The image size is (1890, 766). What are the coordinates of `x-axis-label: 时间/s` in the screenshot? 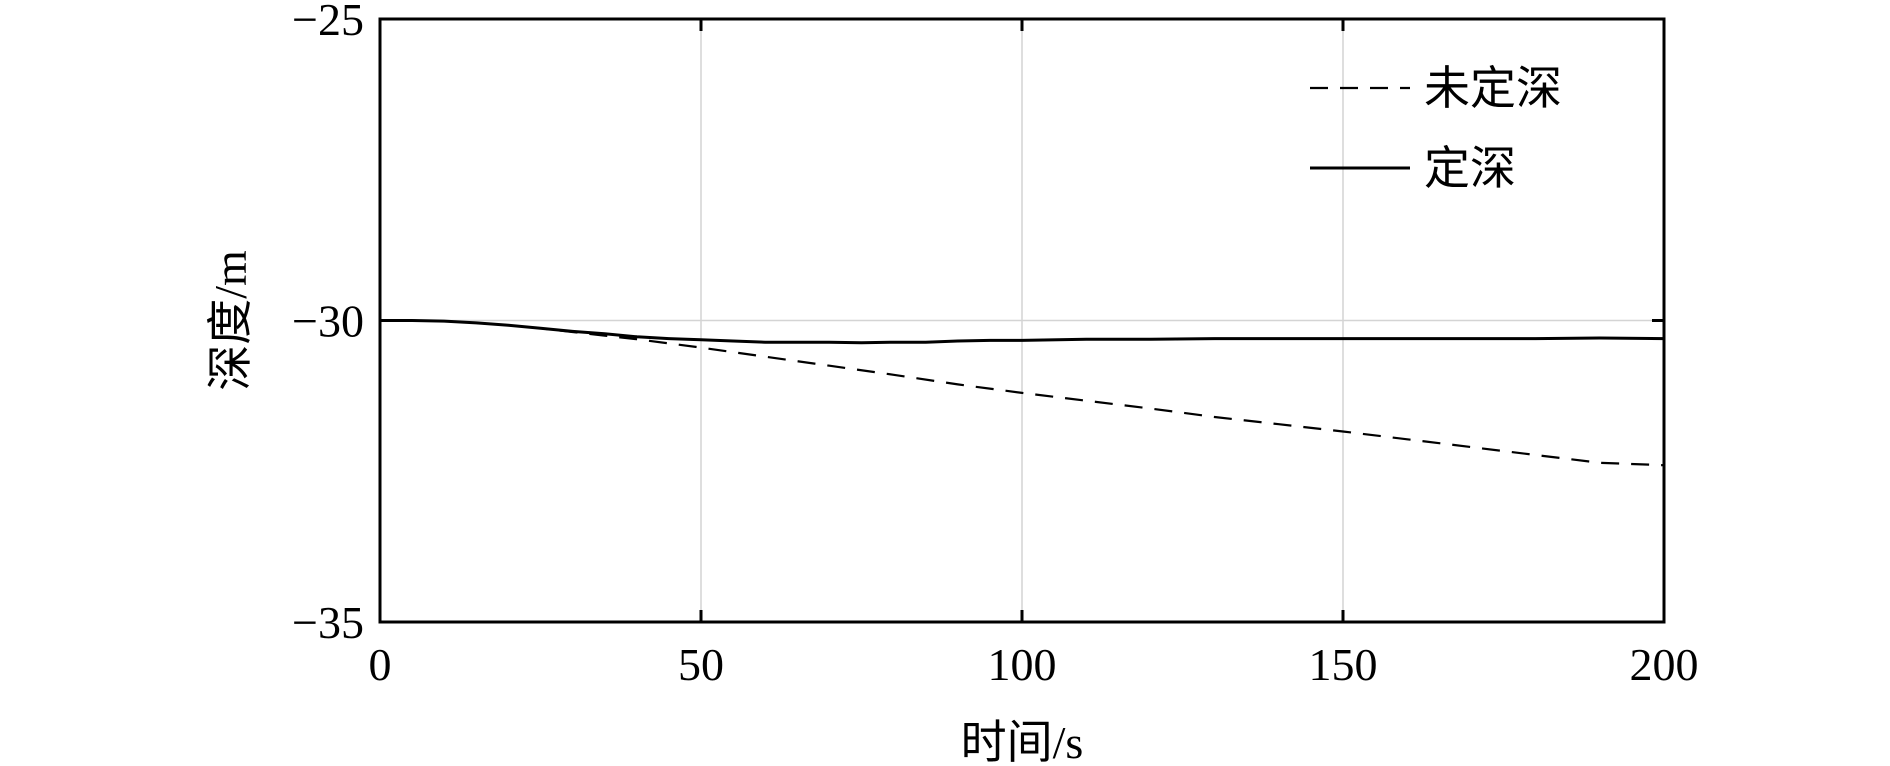 It's located at (1022, 741).